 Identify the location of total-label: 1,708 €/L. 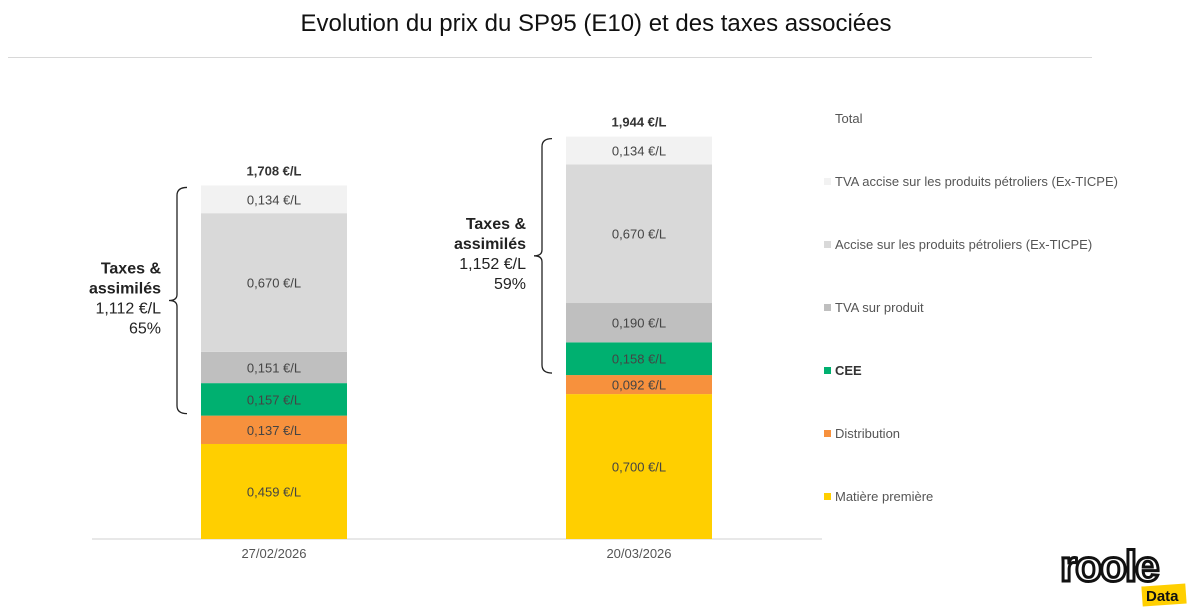
(274, 170).